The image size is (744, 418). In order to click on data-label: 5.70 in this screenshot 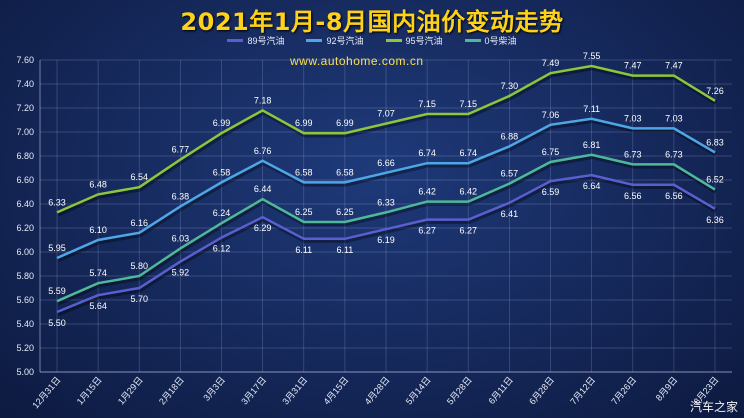, I will do `click(139, 299)`.